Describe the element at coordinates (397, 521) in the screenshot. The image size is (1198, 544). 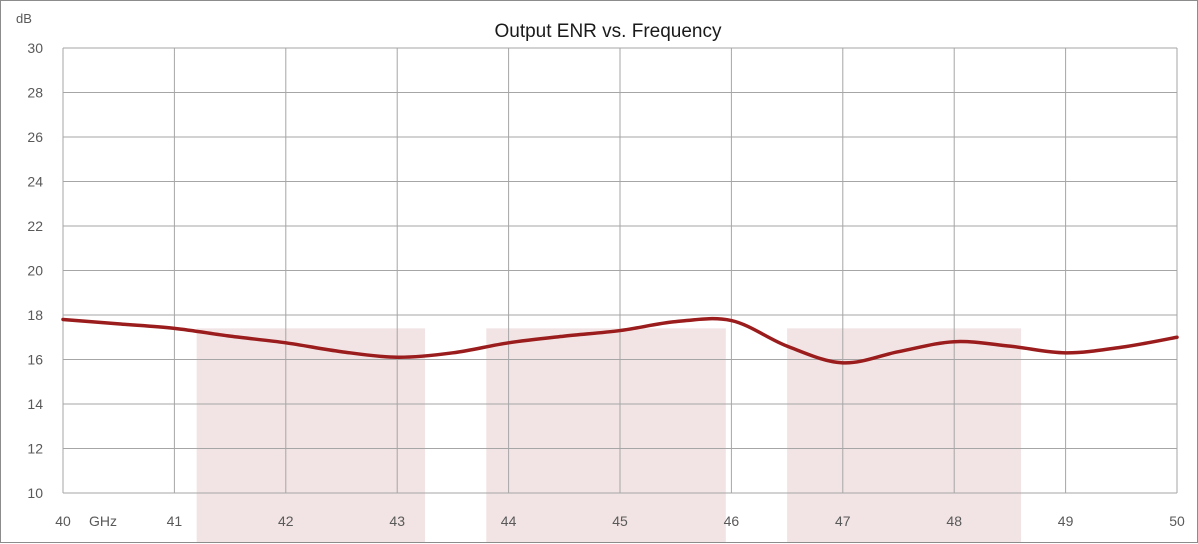
I see `x-tick-label: 43` at that location.